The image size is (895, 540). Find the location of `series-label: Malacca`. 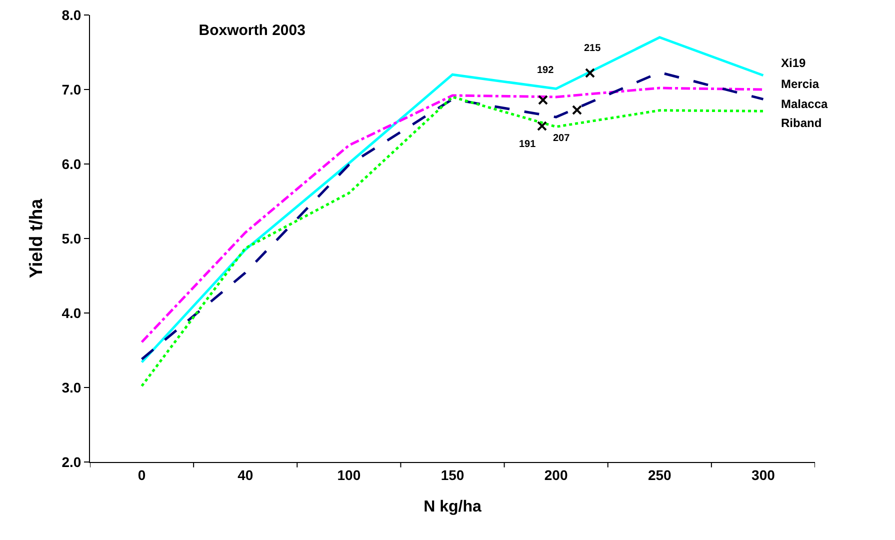

series-label: Malacca is located at coordinates (804, 104).